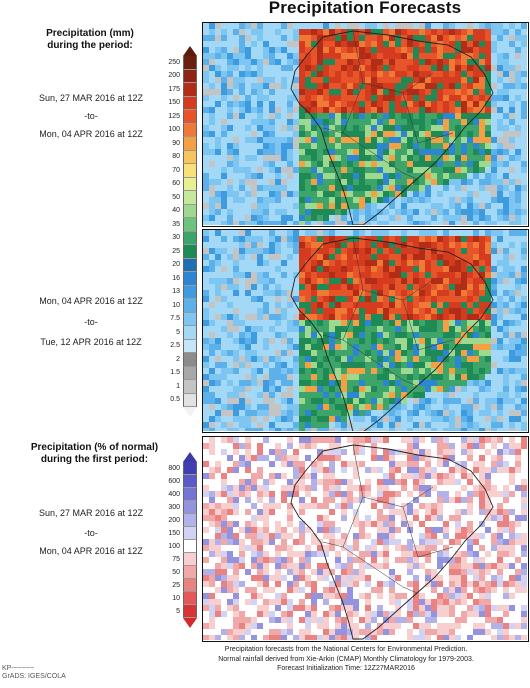  I want to click on panel1-start: Sun, 27 MAR 2016 at 12Z, so click(91, 98).